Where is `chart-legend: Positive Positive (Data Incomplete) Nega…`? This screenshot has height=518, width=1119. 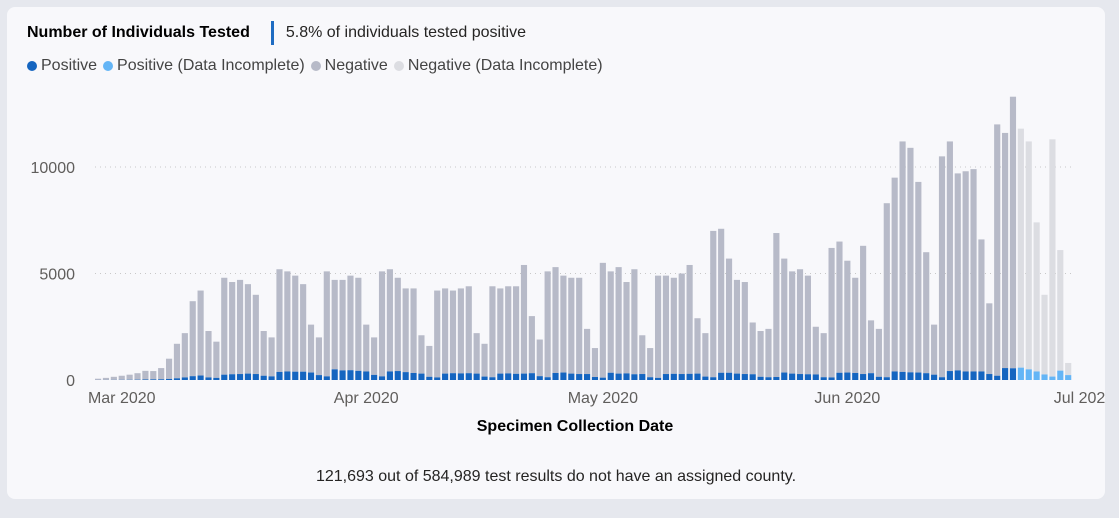 chart-legend: Positive Positive (Data Incomplete) Nega… is located at coordinates (318, 66).